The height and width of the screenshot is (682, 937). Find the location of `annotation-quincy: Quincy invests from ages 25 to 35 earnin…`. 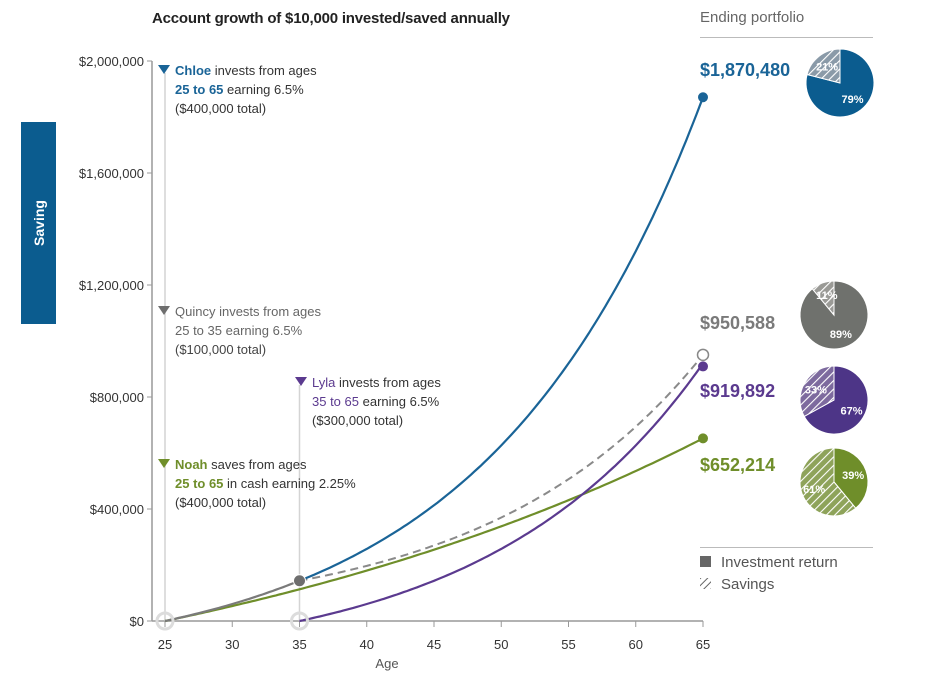

annotation-quincy: Quincy invests from ages 25 to 35 earnin… is located at coordinates (239, 330).